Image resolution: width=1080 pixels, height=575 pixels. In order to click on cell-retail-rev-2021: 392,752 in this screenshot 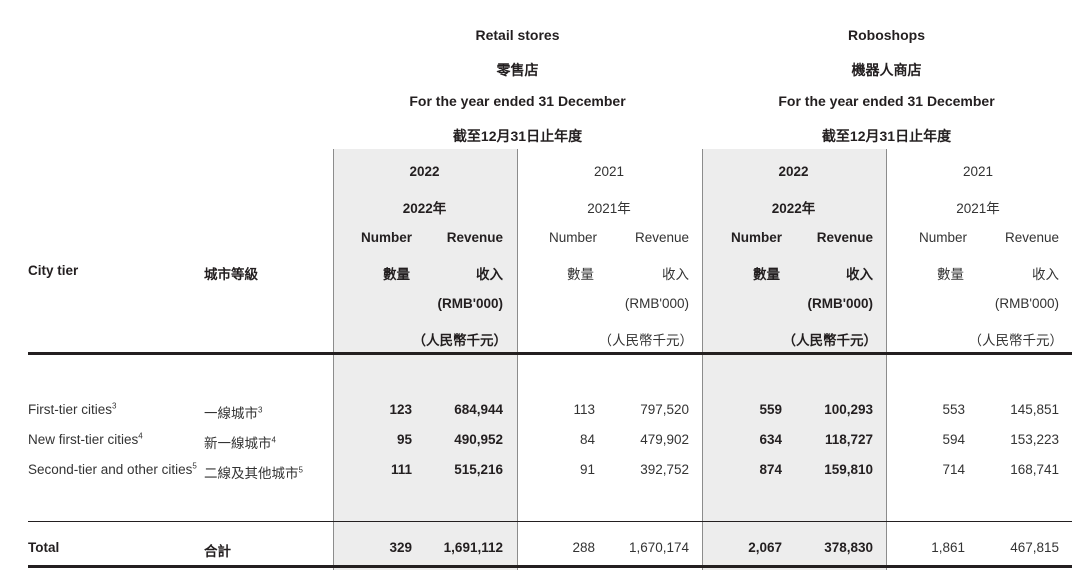, I will do `click(664, 469)`.